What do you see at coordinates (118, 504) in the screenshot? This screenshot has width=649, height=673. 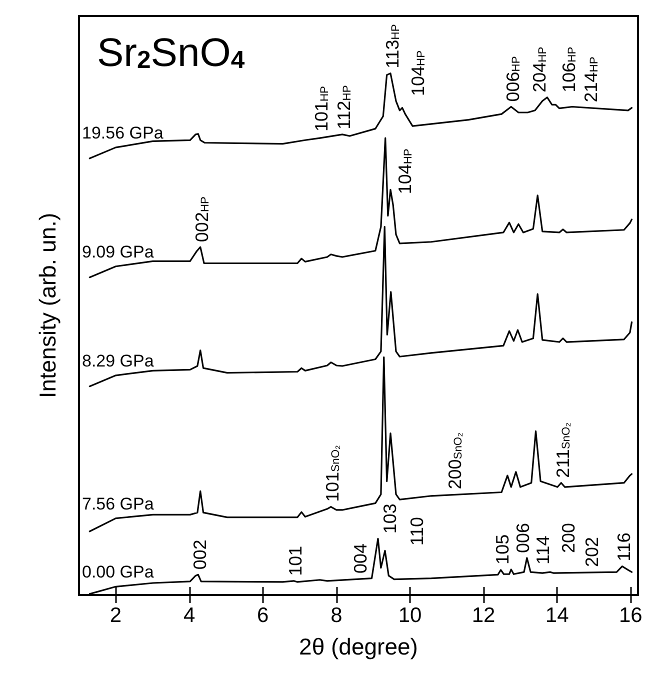 I see `series-label: 7.56 GPa` at bounding box center [118, 504].